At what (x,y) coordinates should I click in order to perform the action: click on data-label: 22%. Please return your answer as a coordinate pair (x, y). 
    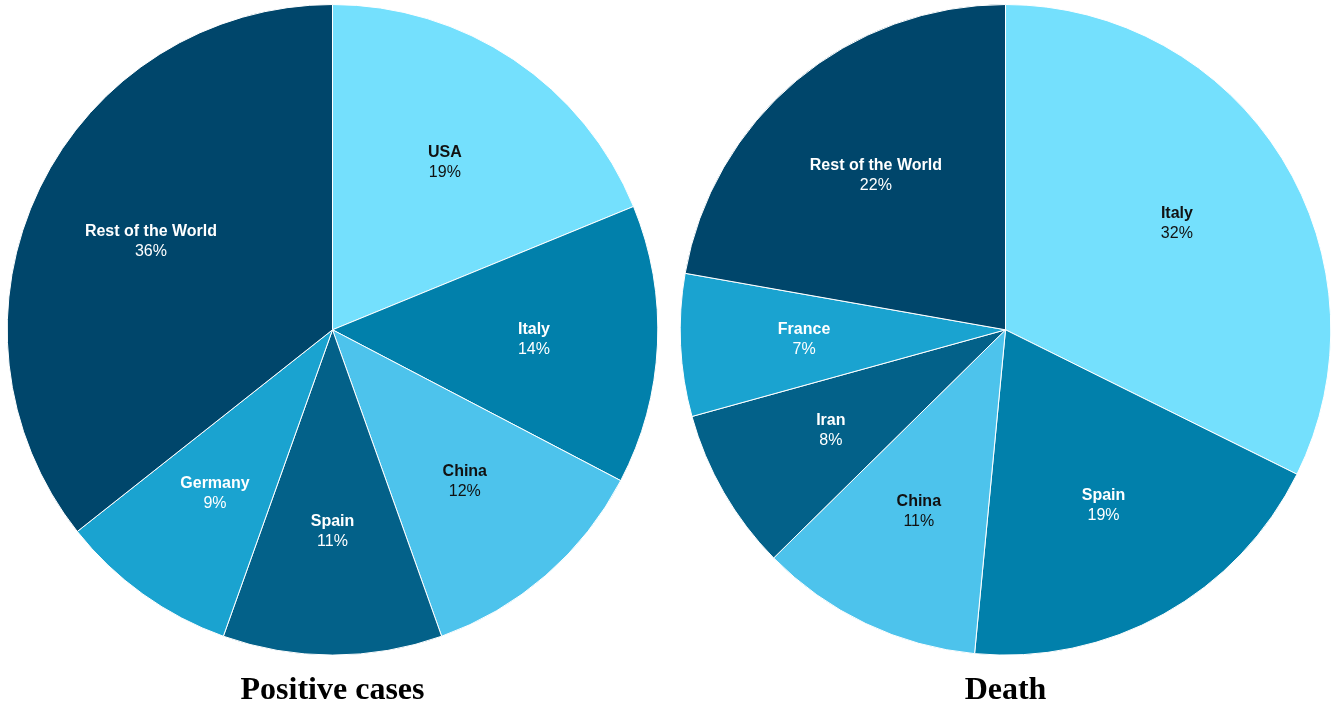
    Looking at the image, I should click on (875, 184).